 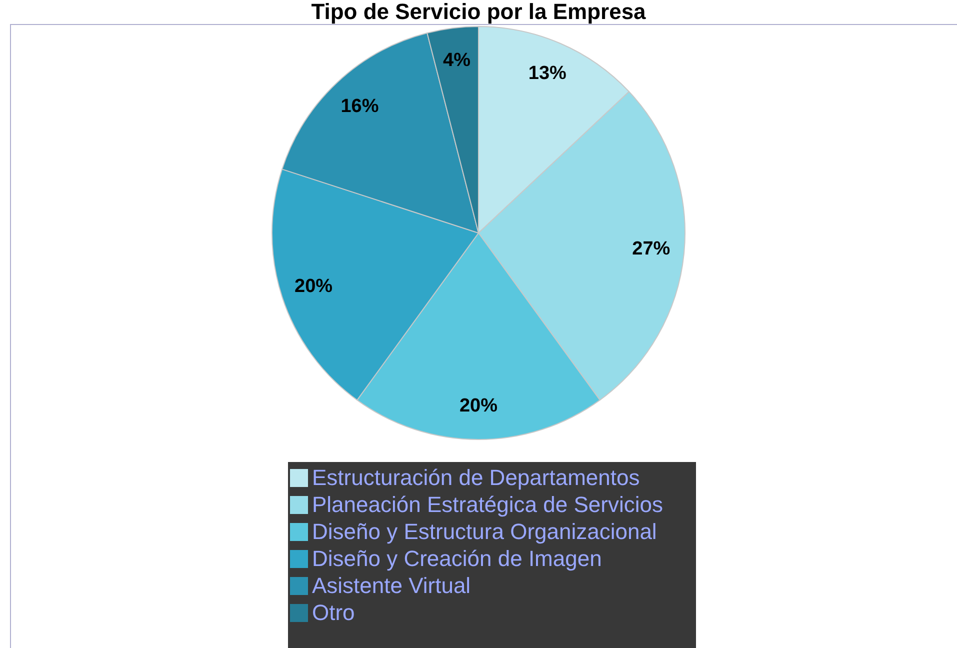 What do you see at coordinates (359, 106) in the screenshot?
I see `data-label: 16%` at bounding box center [359, 106].